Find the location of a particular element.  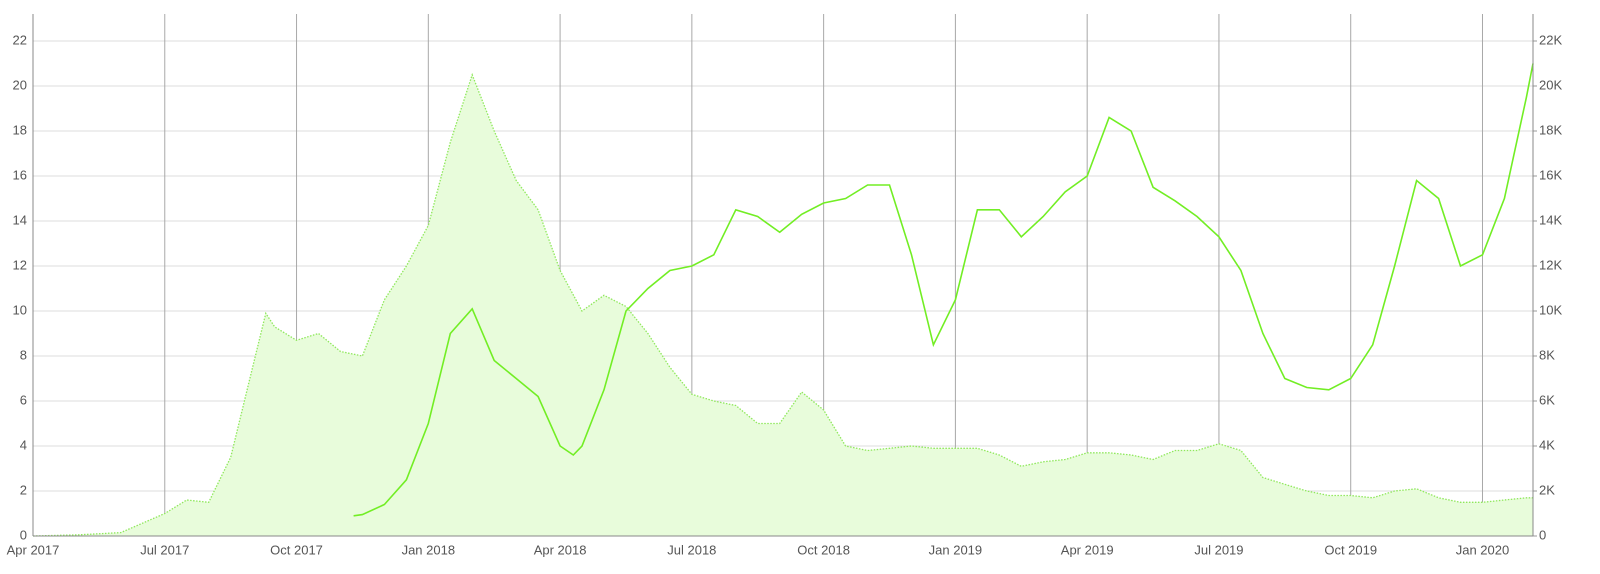

y-tick-label: 16 is located at coordinates (20, 174).